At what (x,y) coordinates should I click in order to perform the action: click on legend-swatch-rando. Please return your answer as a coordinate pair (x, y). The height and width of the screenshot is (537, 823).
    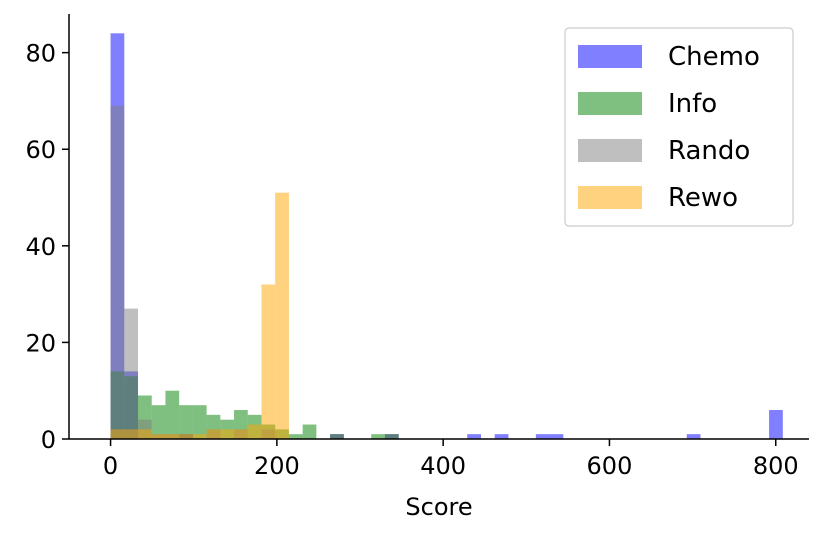
    Looking at the image, I should click on (610, 150).